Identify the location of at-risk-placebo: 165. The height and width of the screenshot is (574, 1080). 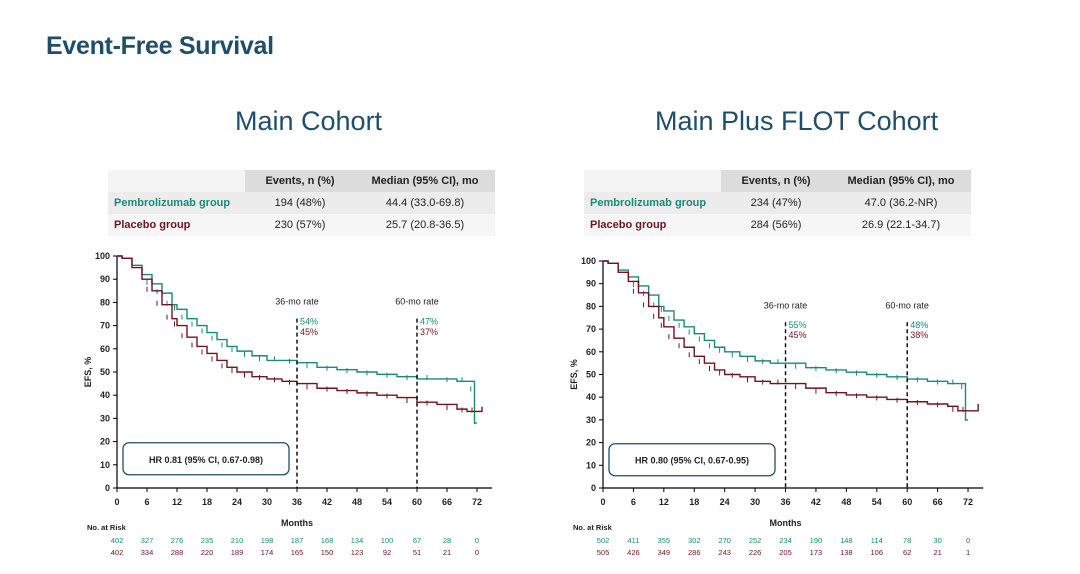
(297, 552).